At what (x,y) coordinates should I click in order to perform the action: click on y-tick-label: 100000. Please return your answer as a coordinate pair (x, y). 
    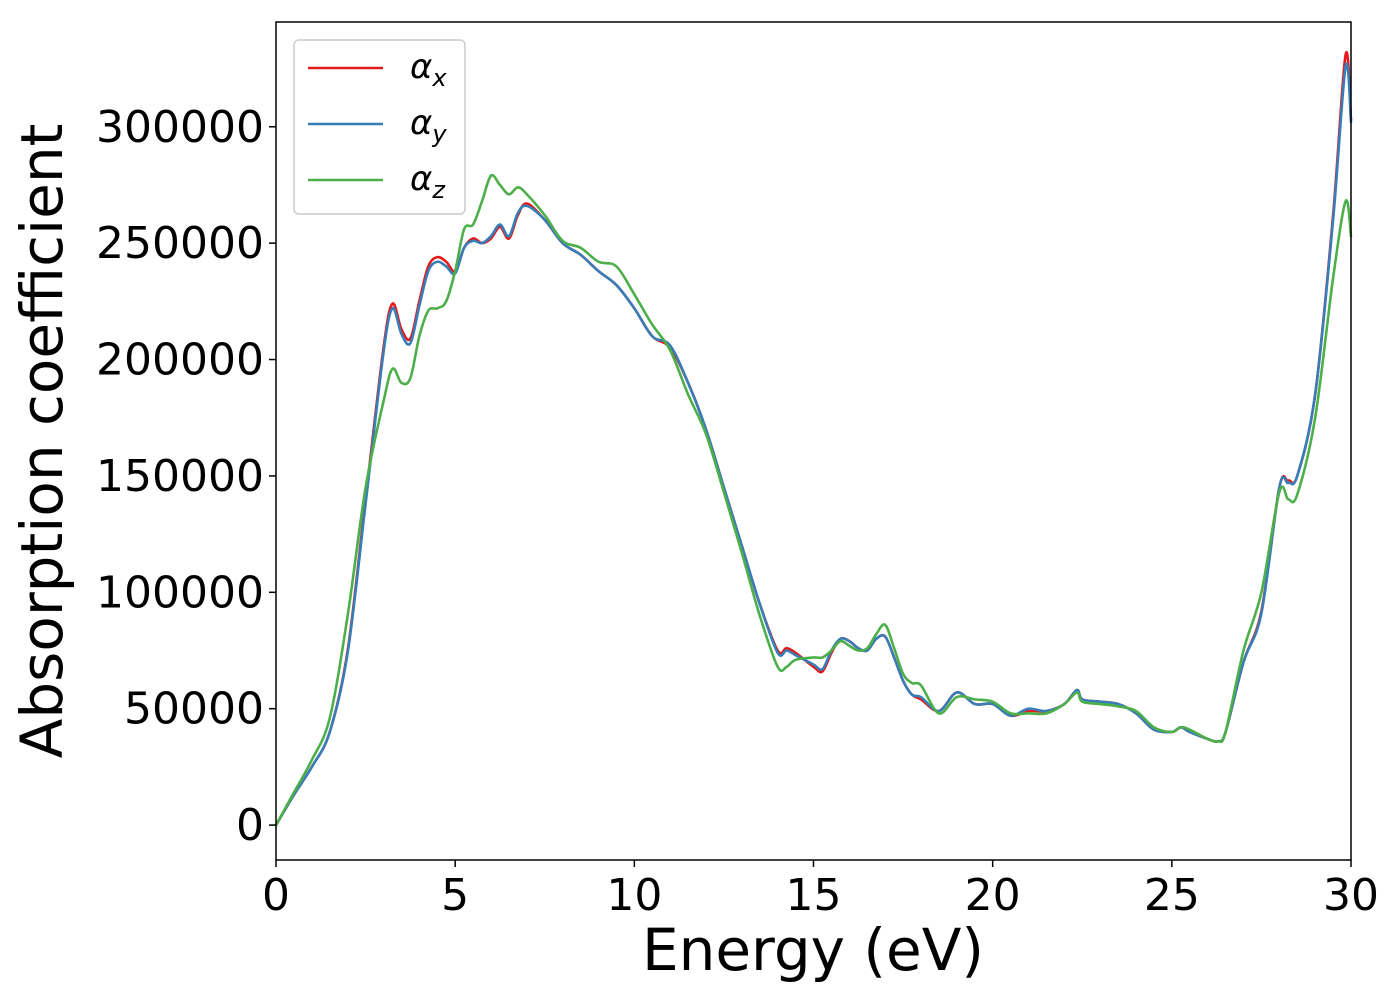
    Looking at the image, I should click on (180, 592).